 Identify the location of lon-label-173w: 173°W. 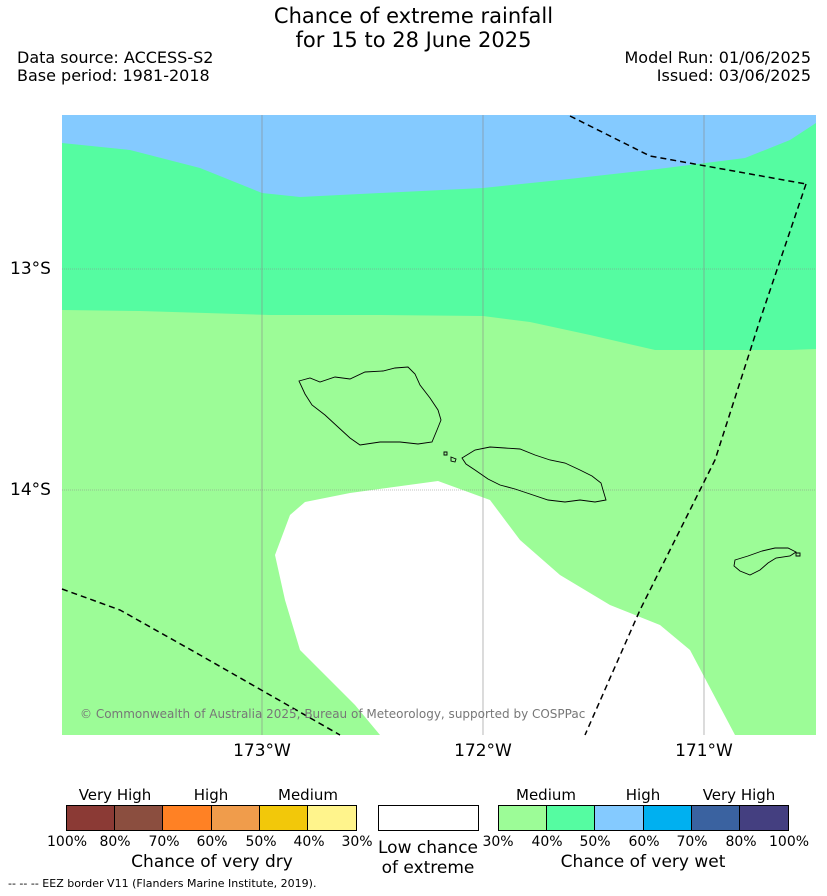
(262, 751).